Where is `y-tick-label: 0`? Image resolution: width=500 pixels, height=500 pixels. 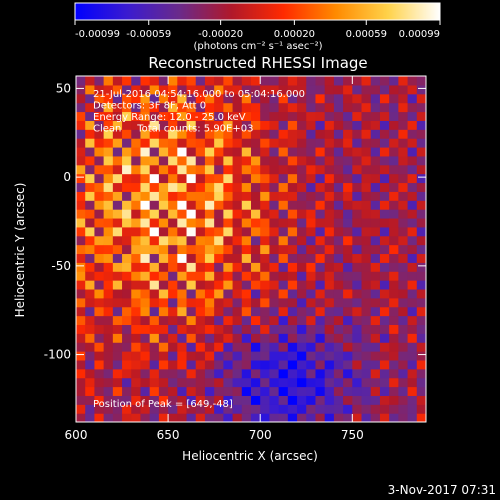 y-tick-label: 0 is located at coordinates (67, 177).